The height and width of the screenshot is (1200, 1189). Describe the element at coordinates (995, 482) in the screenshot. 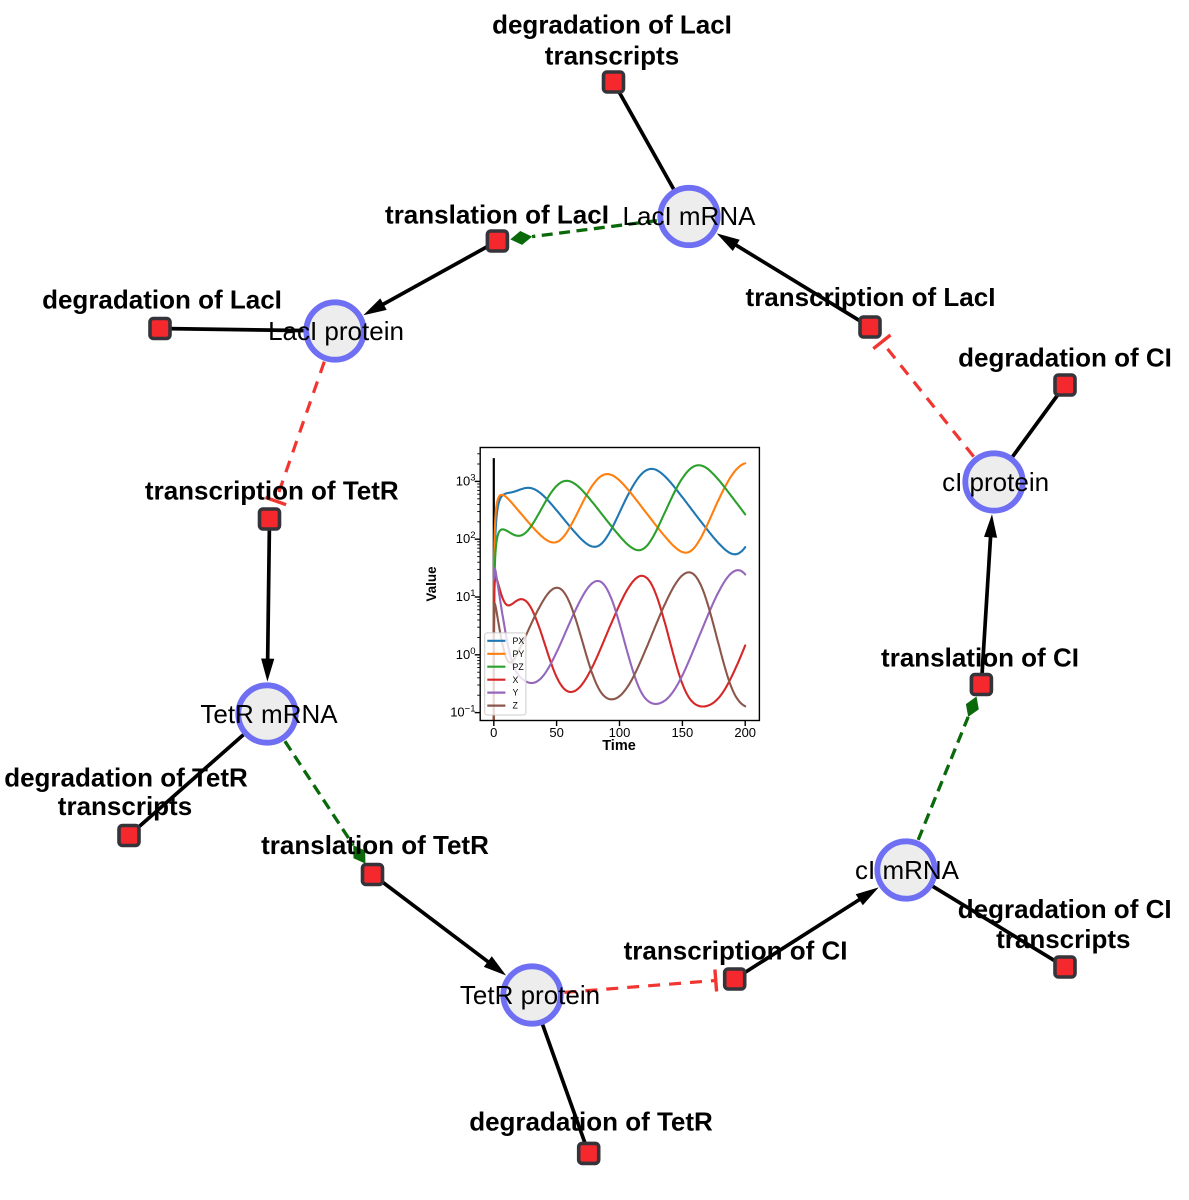

I see `svg-text: cI protein` at that location.